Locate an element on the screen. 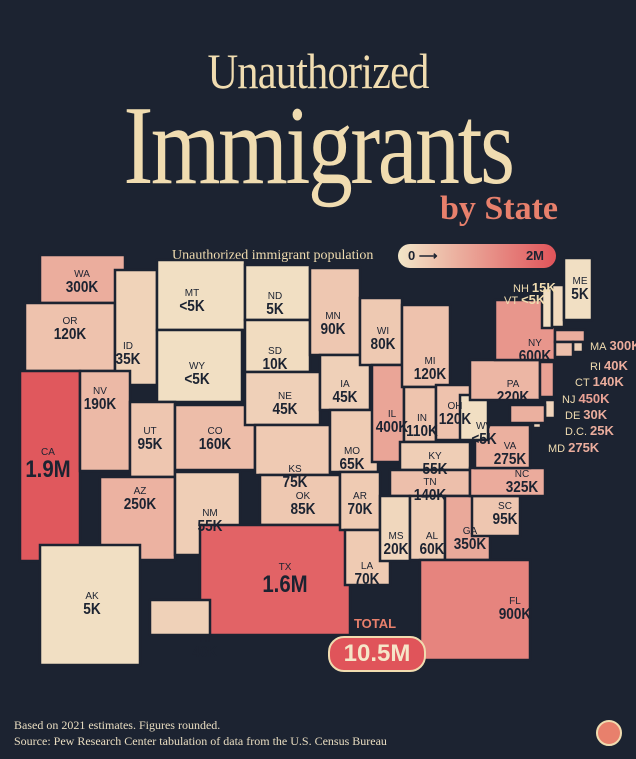 The width and height of the screenshot is (636, 759). state-label-oh: OH 120K is located at coordinates (455, 415).